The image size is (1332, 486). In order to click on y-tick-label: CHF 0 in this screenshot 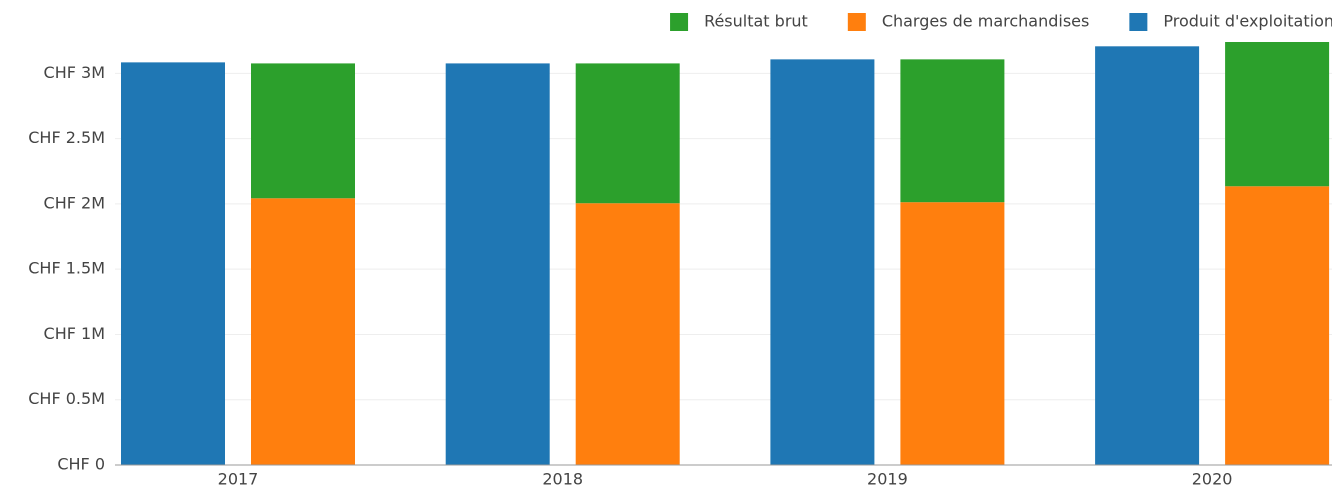, I will do `click(81, 464)`.